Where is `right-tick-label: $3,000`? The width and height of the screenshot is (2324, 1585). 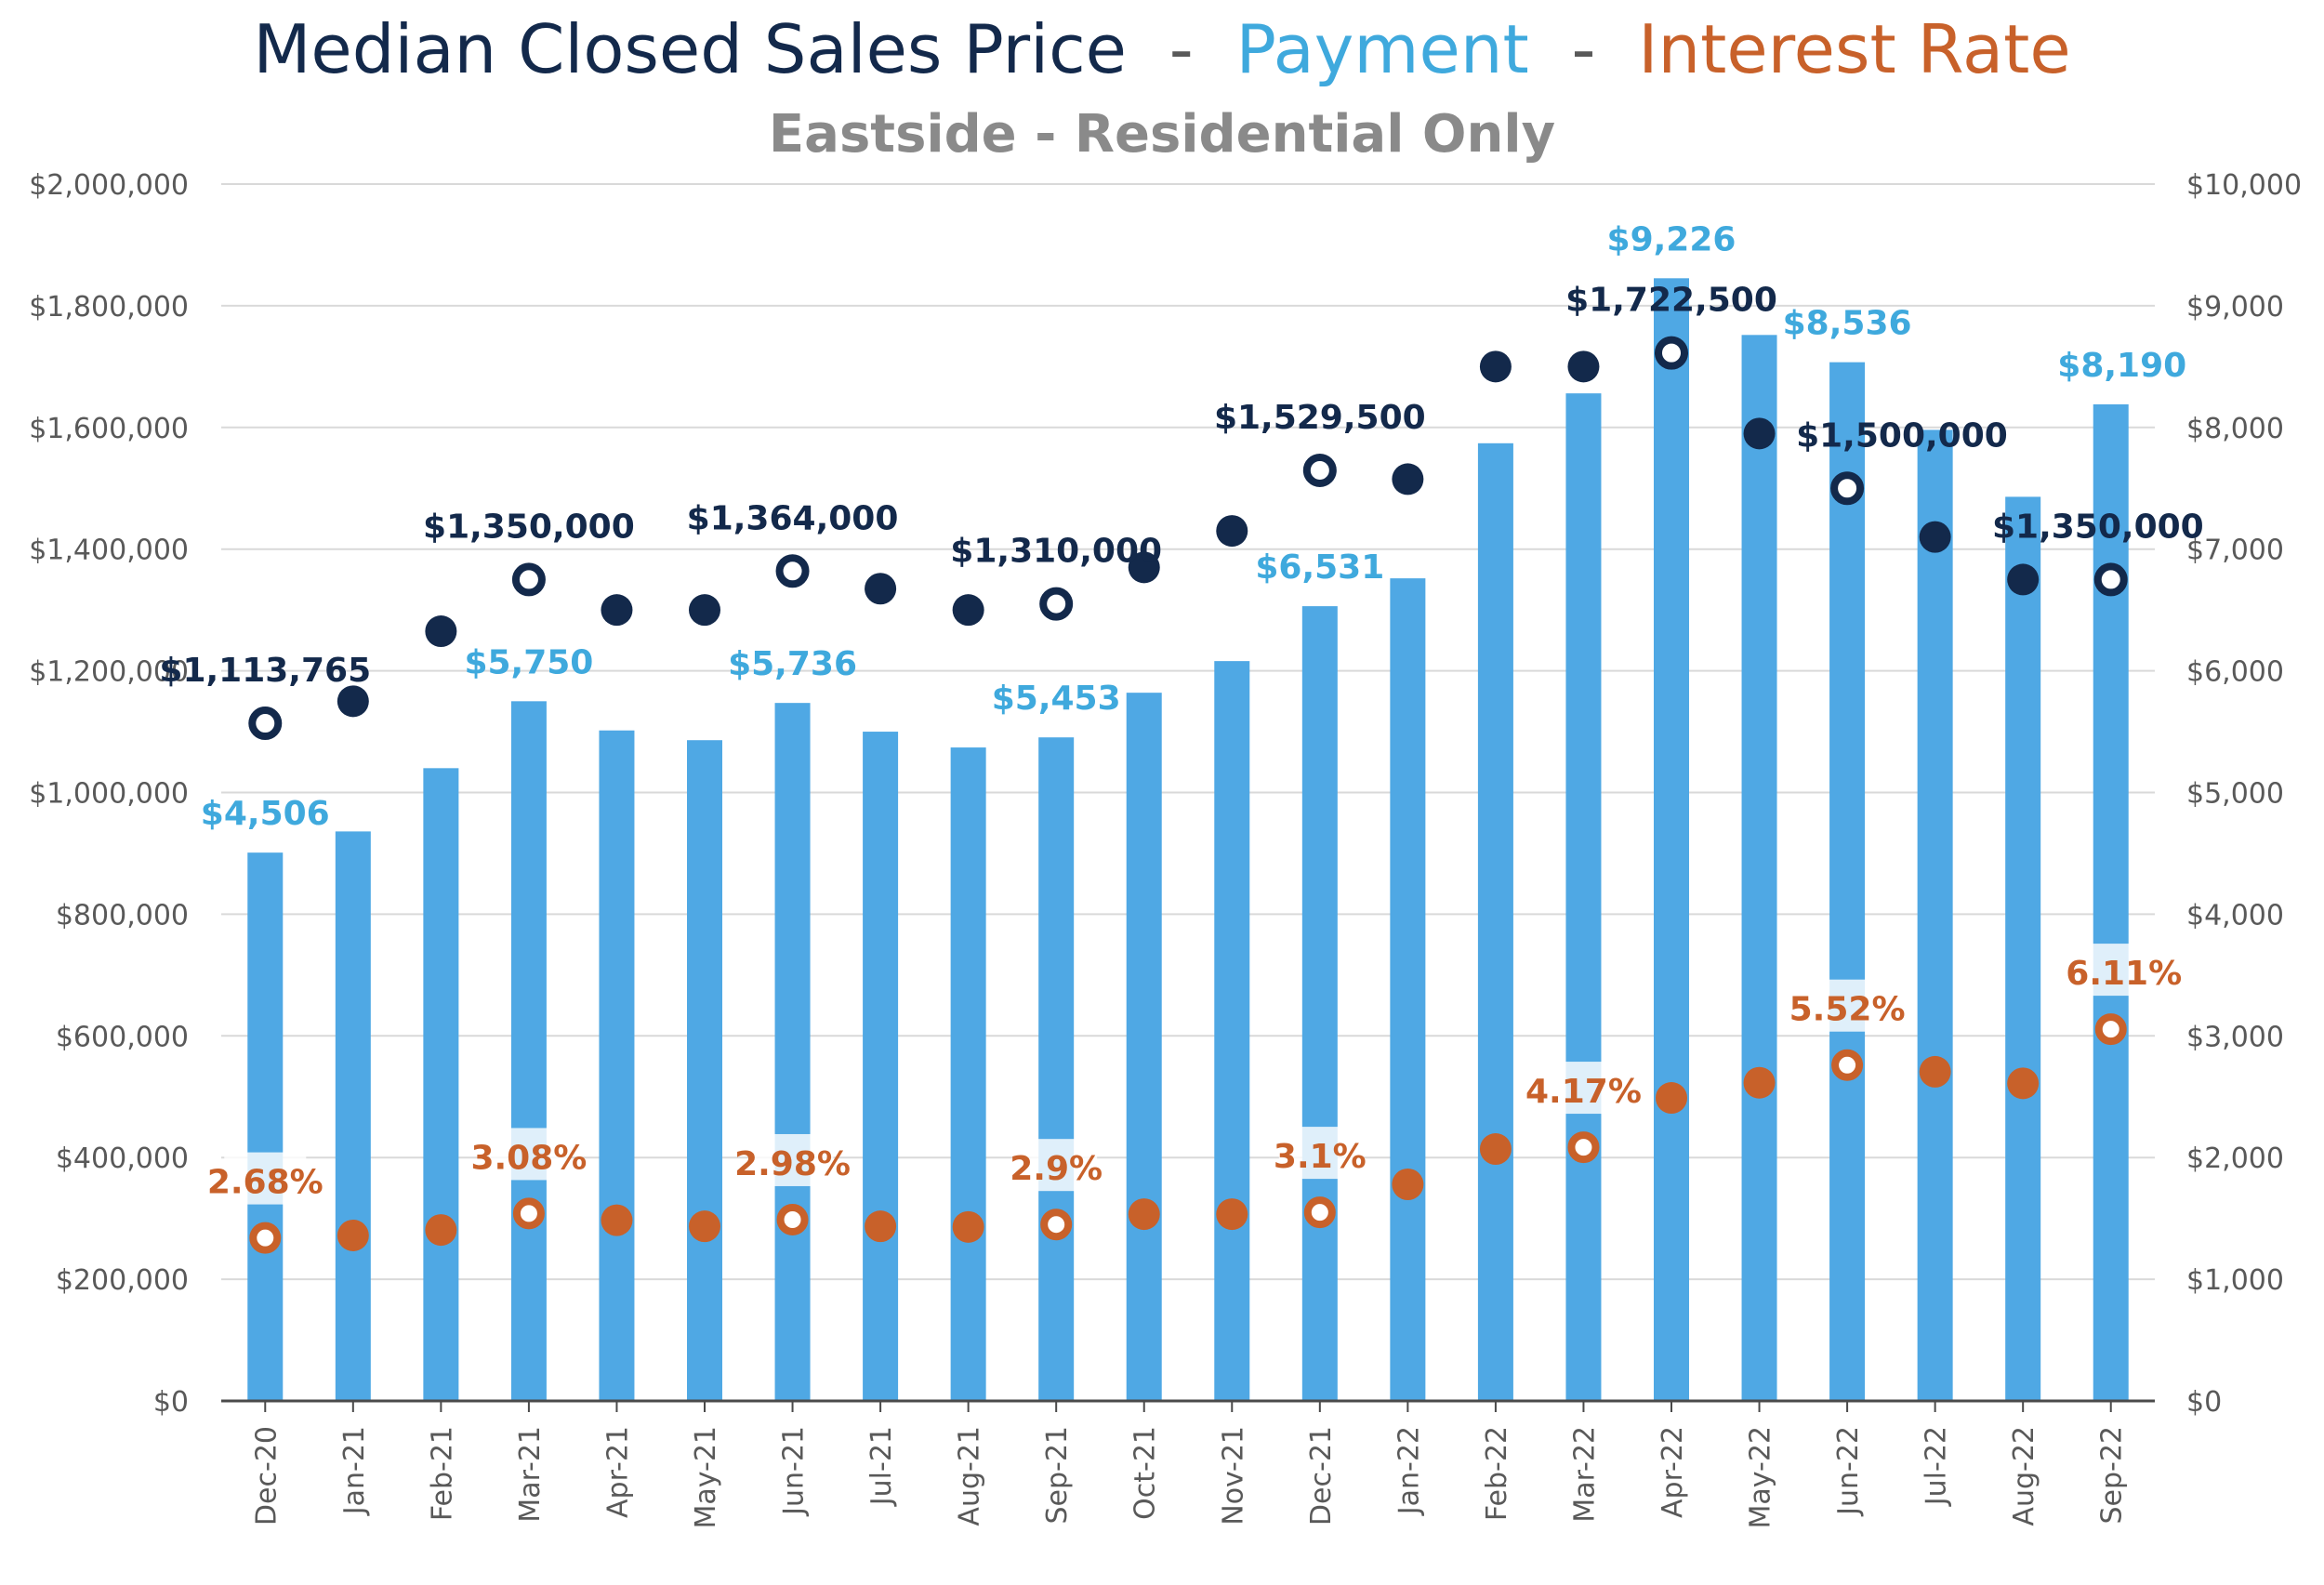 right-tick-label: $3,000 is located at coordinates (2235, 1037).